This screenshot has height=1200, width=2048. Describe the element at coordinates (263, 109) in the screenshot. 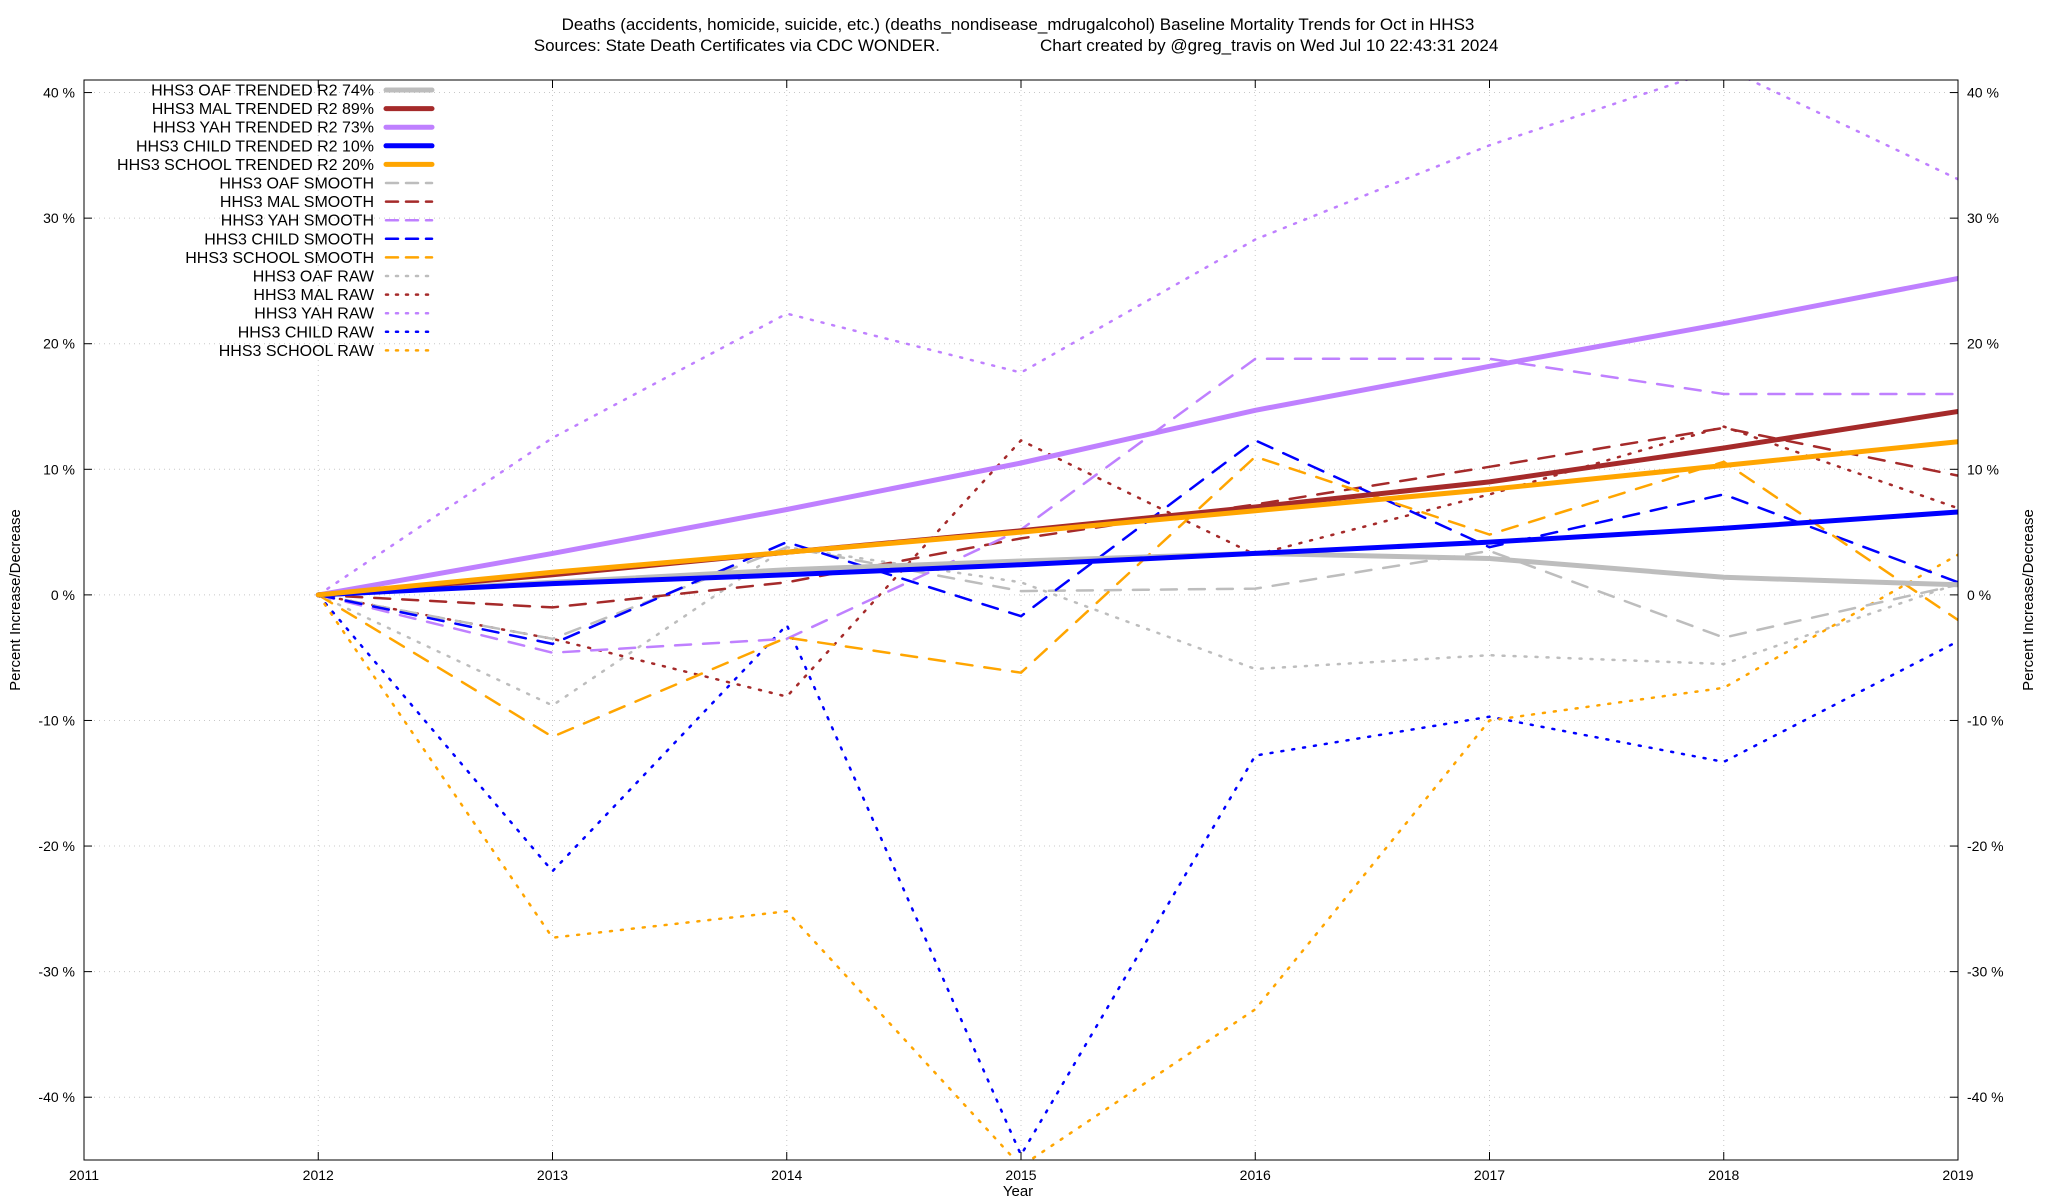

I see `legend-entry-label: HHS3 MAL TRENDED R2 89%` at that location.